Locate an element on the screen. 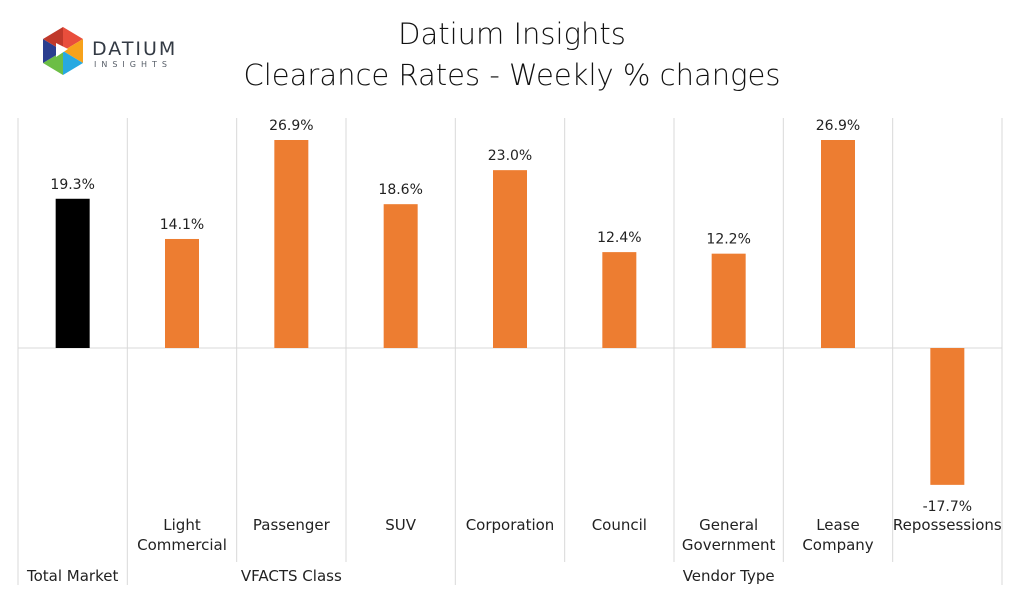 This screenshot has height=595, width=1024. group-label: Vendor Type is located at coordinates (729, 576).